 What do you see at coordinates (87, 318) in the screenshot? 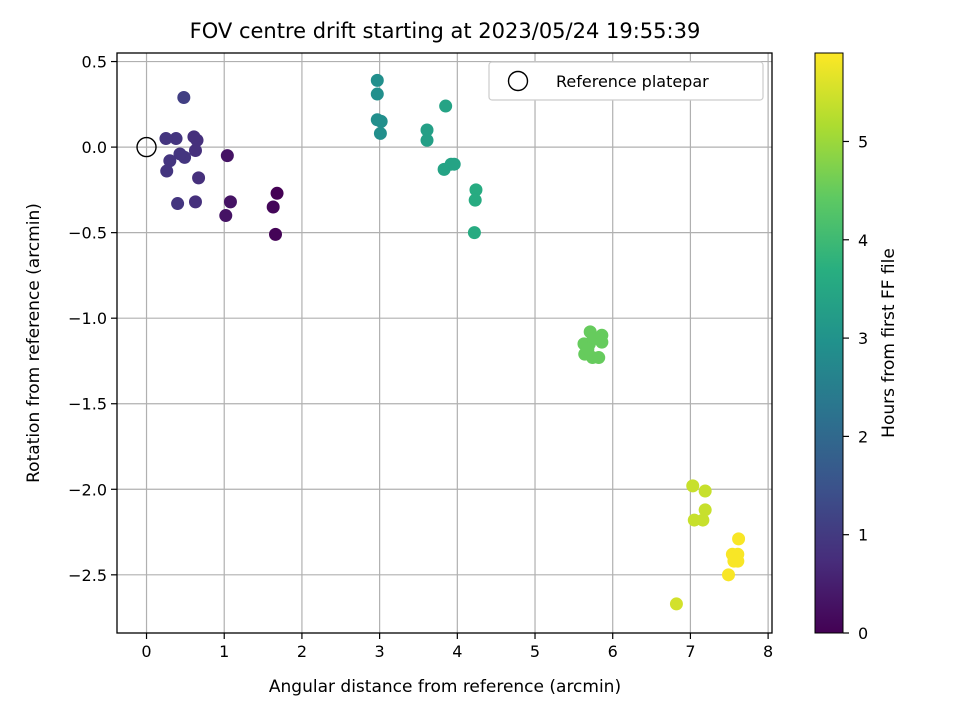
I see `y-tick-label: −1.0` at bounding box center [87, 318].